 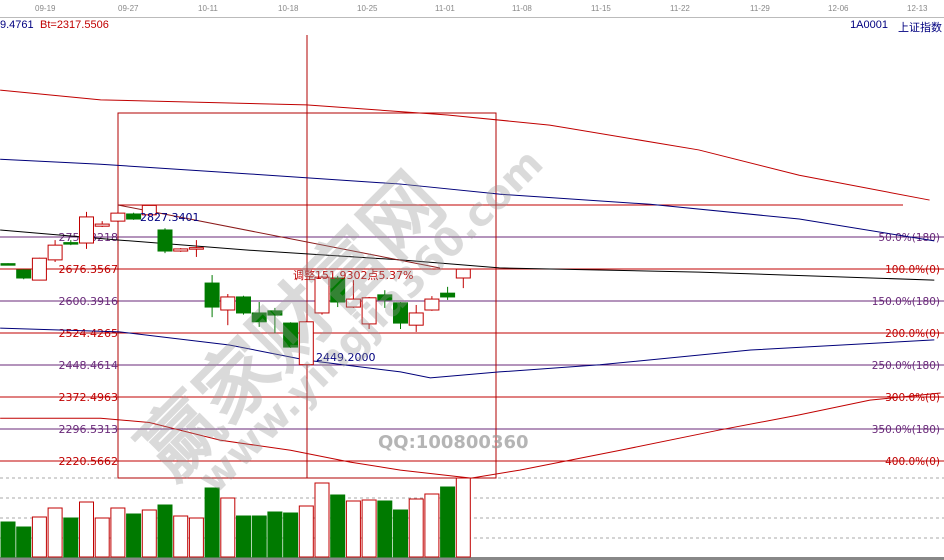 I want to click on fib-right-label: 100.0%(0), so click(x=912, y=270).